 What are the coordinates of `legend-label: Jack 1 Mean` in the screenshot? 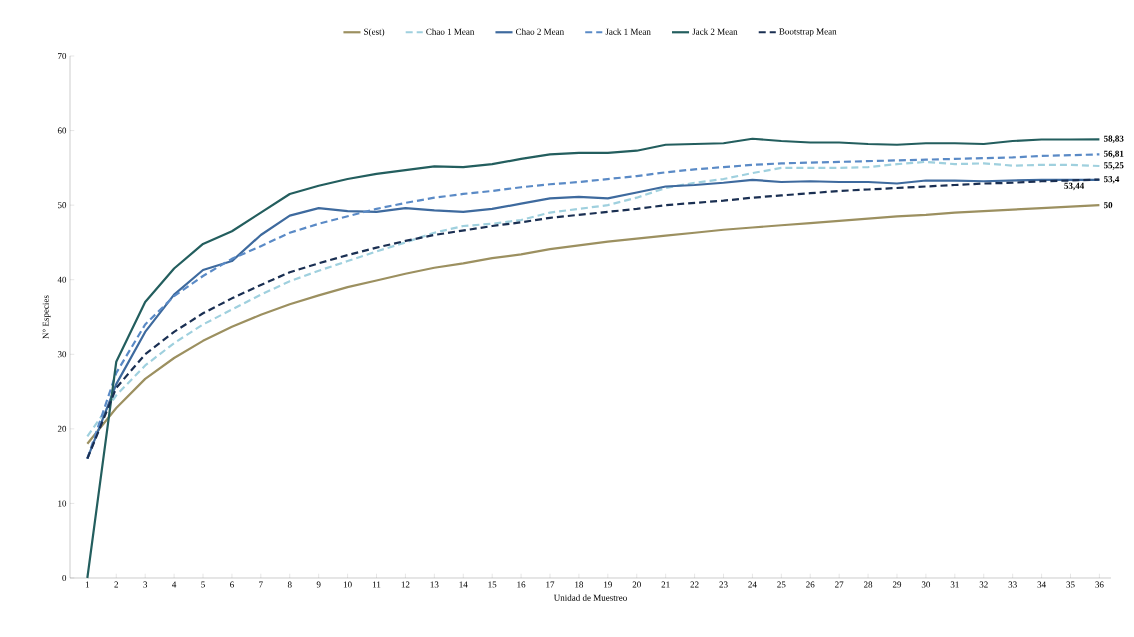 It's located at (628, 31).